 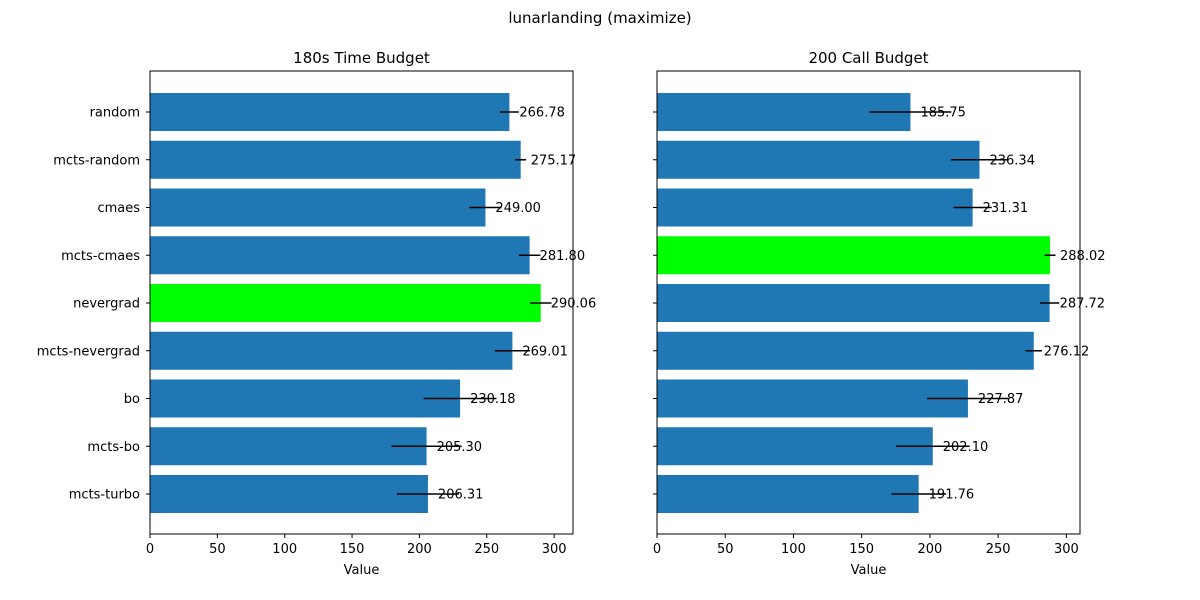 What do you see at coordinates (1067, 351) in the screenshot?
I see `value-label-mcts-nevergrad: 276.12` at bounding box center [1067, 351].